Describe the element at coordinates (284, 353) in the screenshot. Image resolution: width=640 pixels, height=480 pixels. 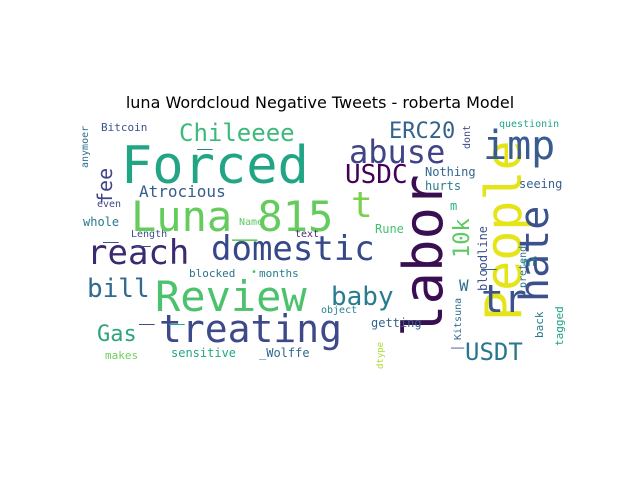
I see `cloud-word: _Wolffe` at that location.